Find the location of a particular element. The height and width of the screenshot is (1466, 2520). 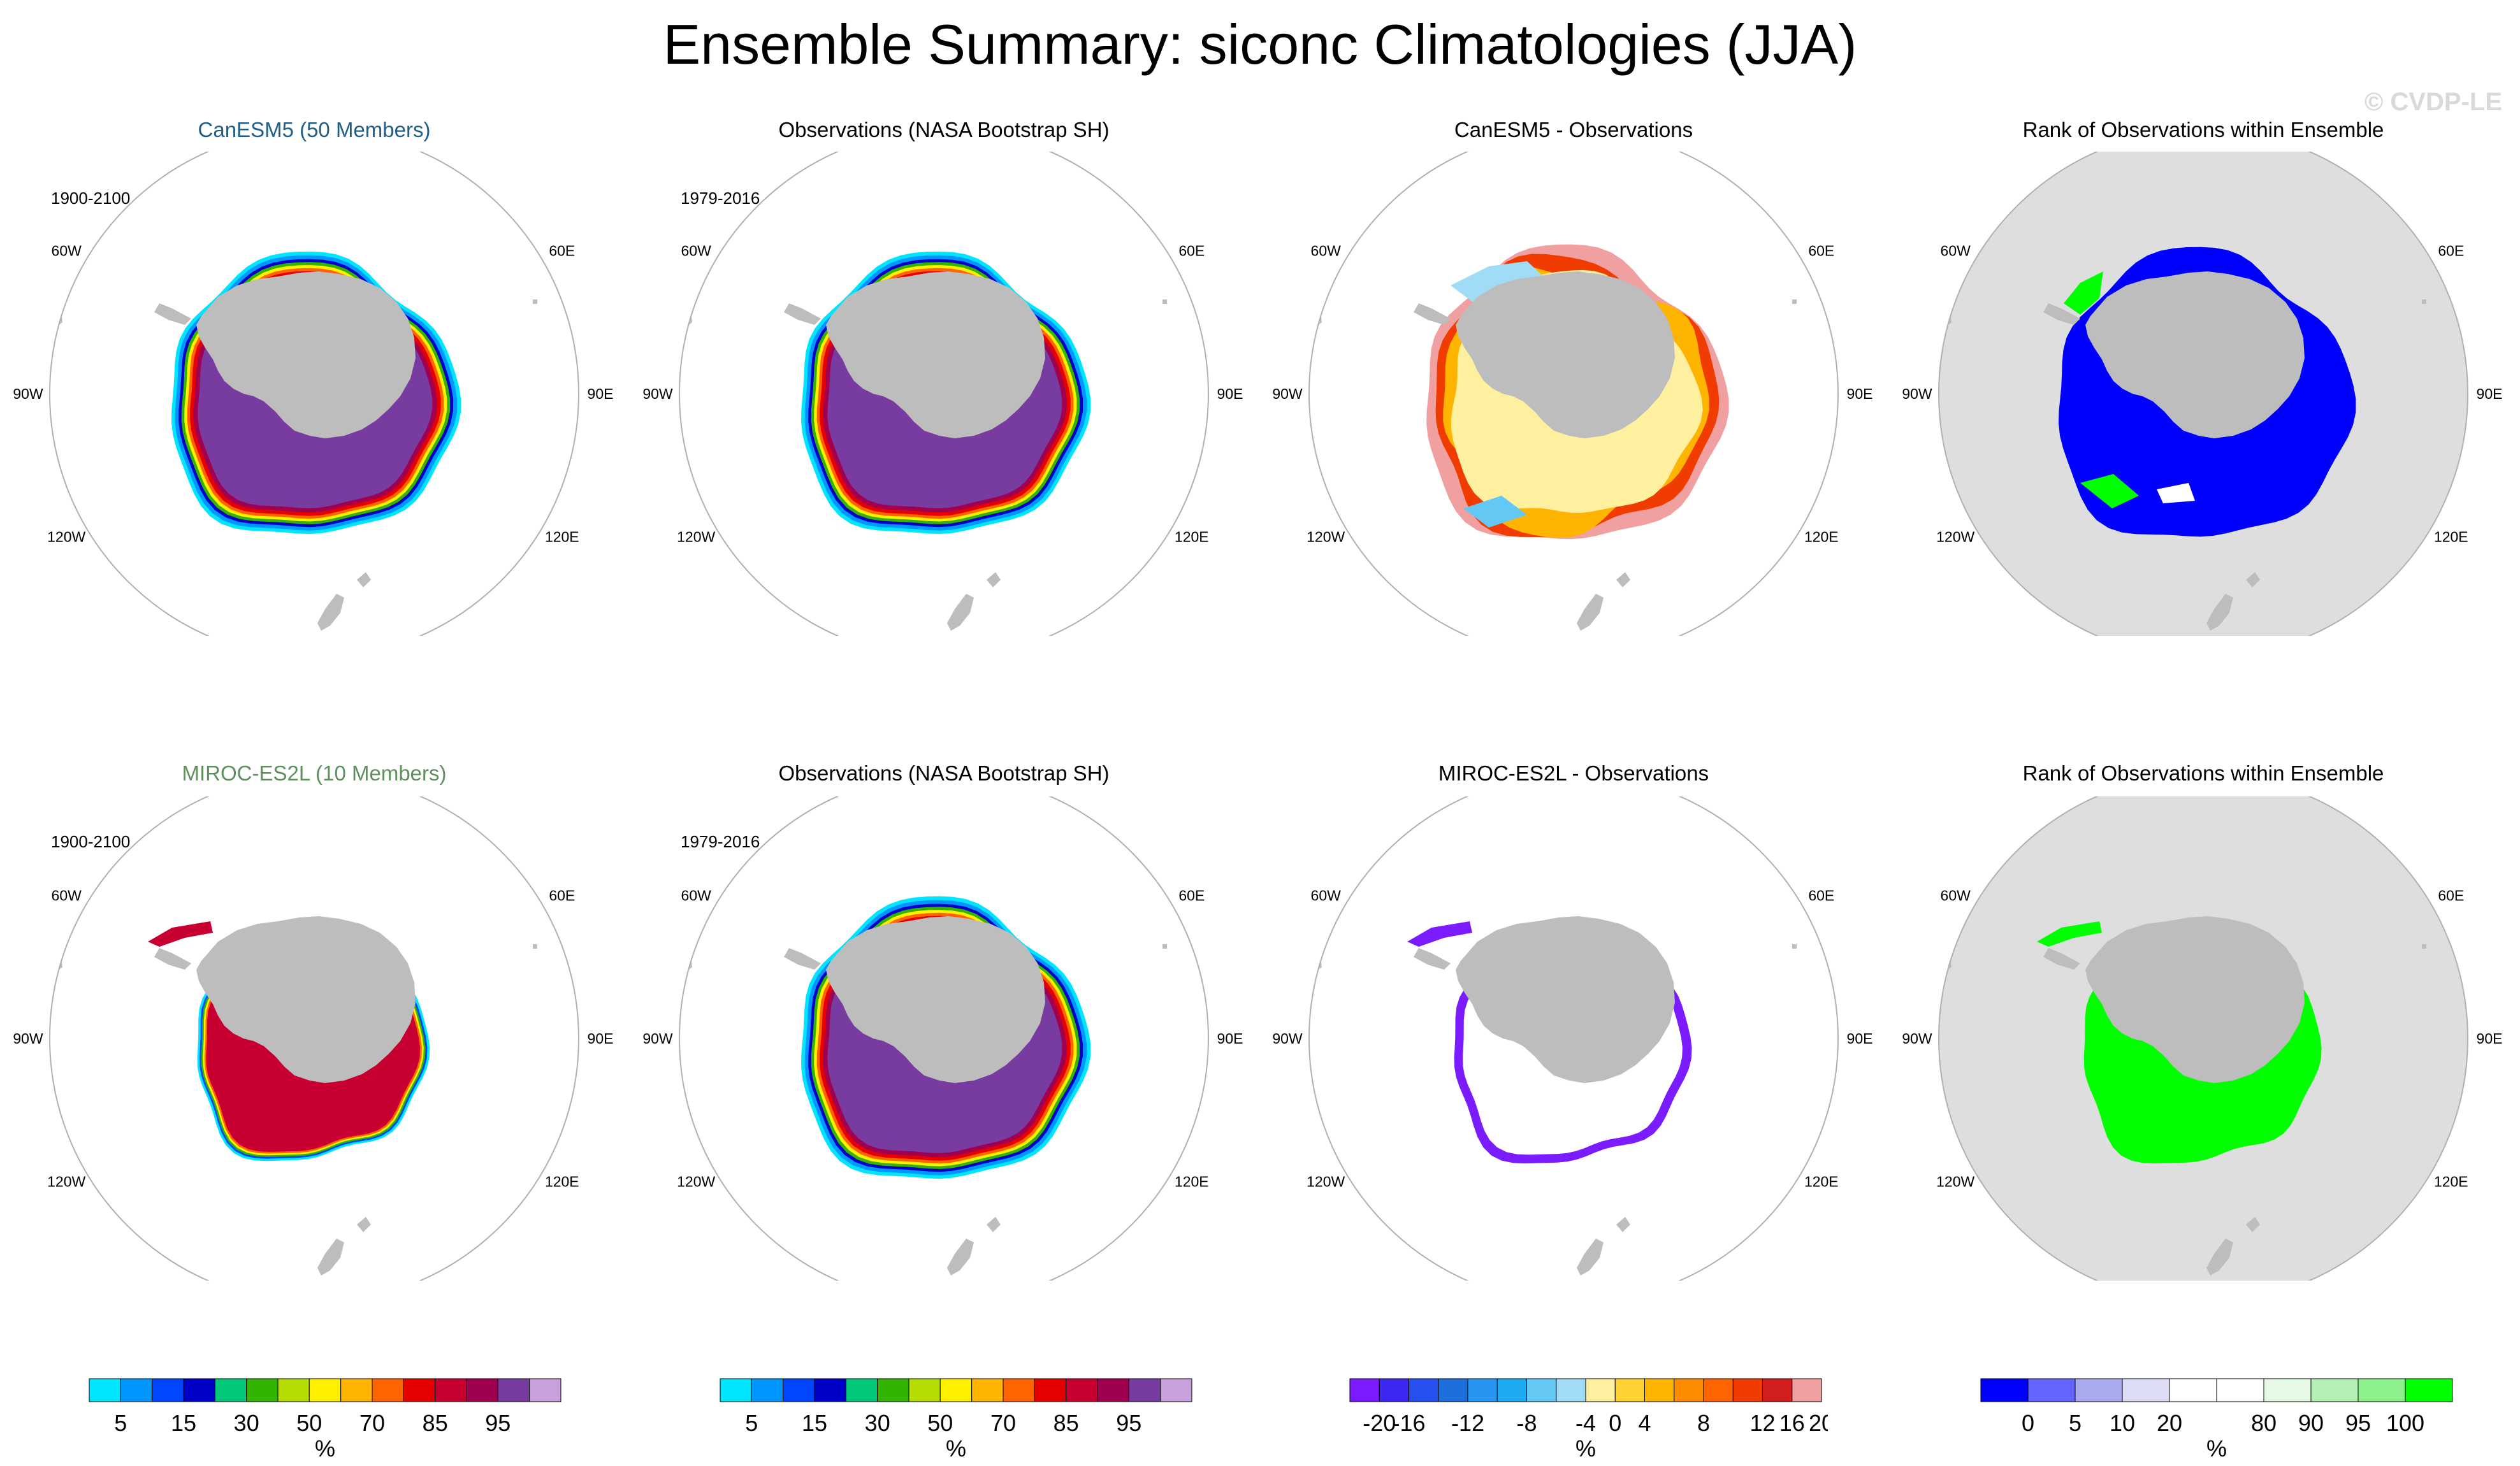

colorbar-tick-label: -20 is located at coordinates (1379, 1423).